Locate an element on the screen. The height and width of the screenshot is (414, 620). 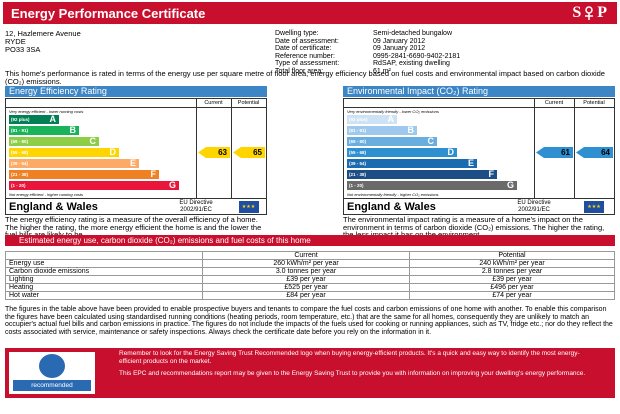
table-cell: 2.8 tonnes per year is located at coordinates (512, 271).